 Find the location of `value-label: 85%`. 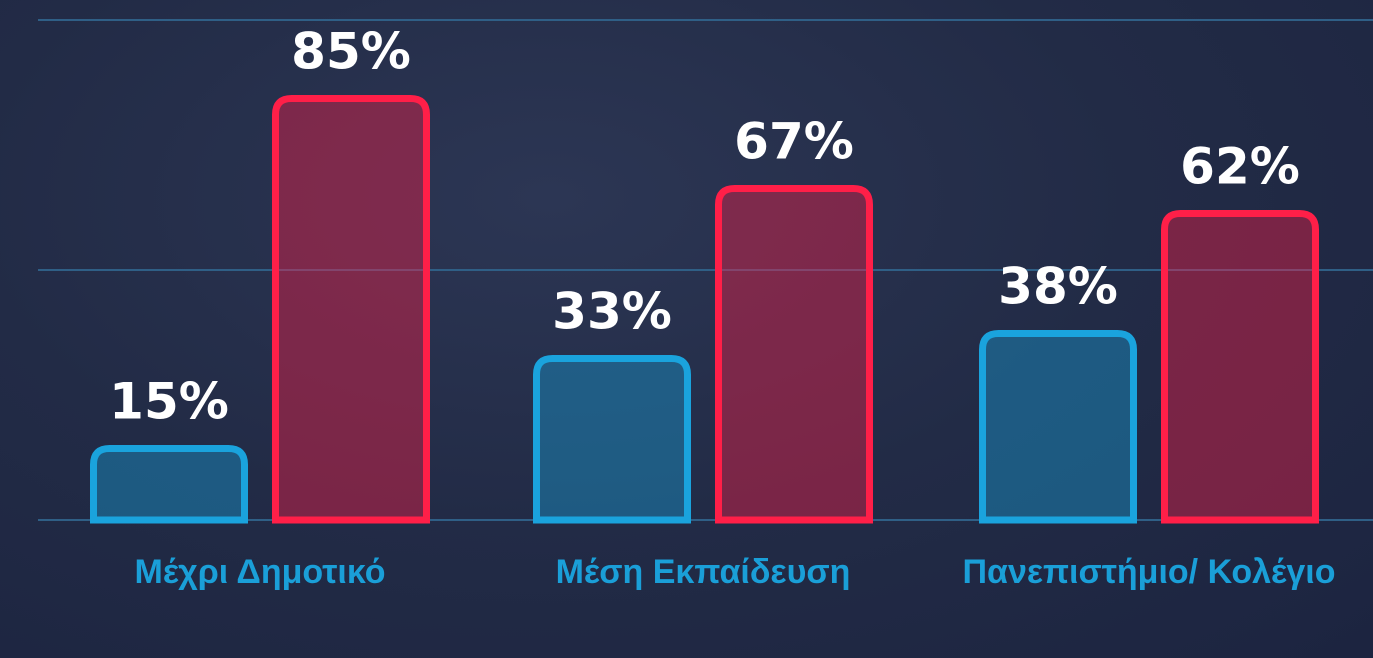

value-label: 85% is located at coordinates (351, 52).